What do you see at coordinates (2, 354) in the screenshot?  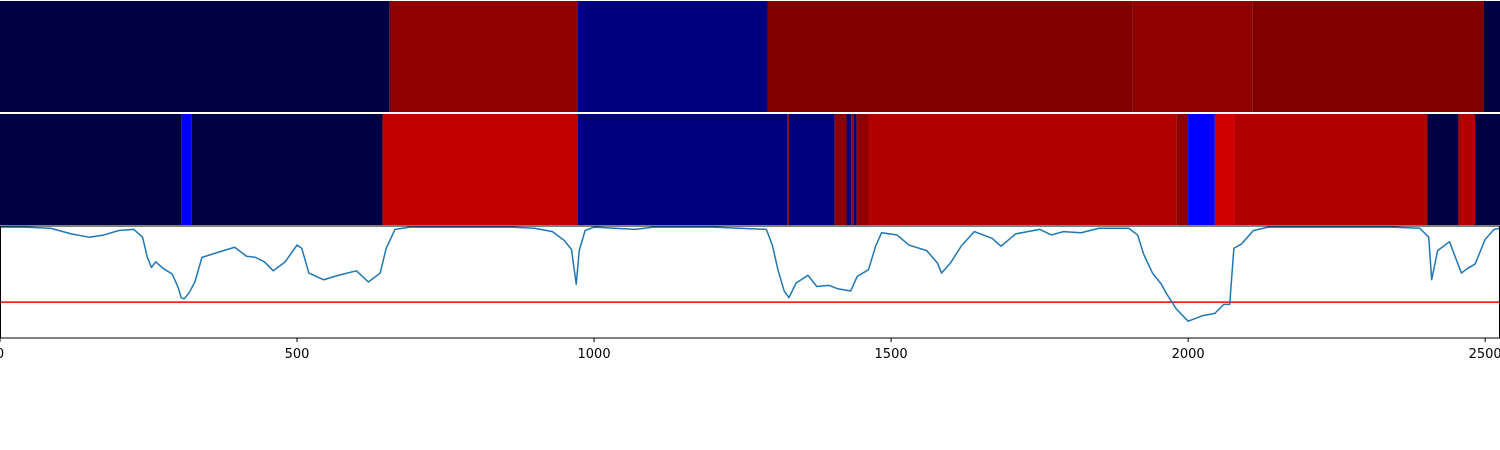 I see `x-tick-label: 0` at bounding box center [2, 354].